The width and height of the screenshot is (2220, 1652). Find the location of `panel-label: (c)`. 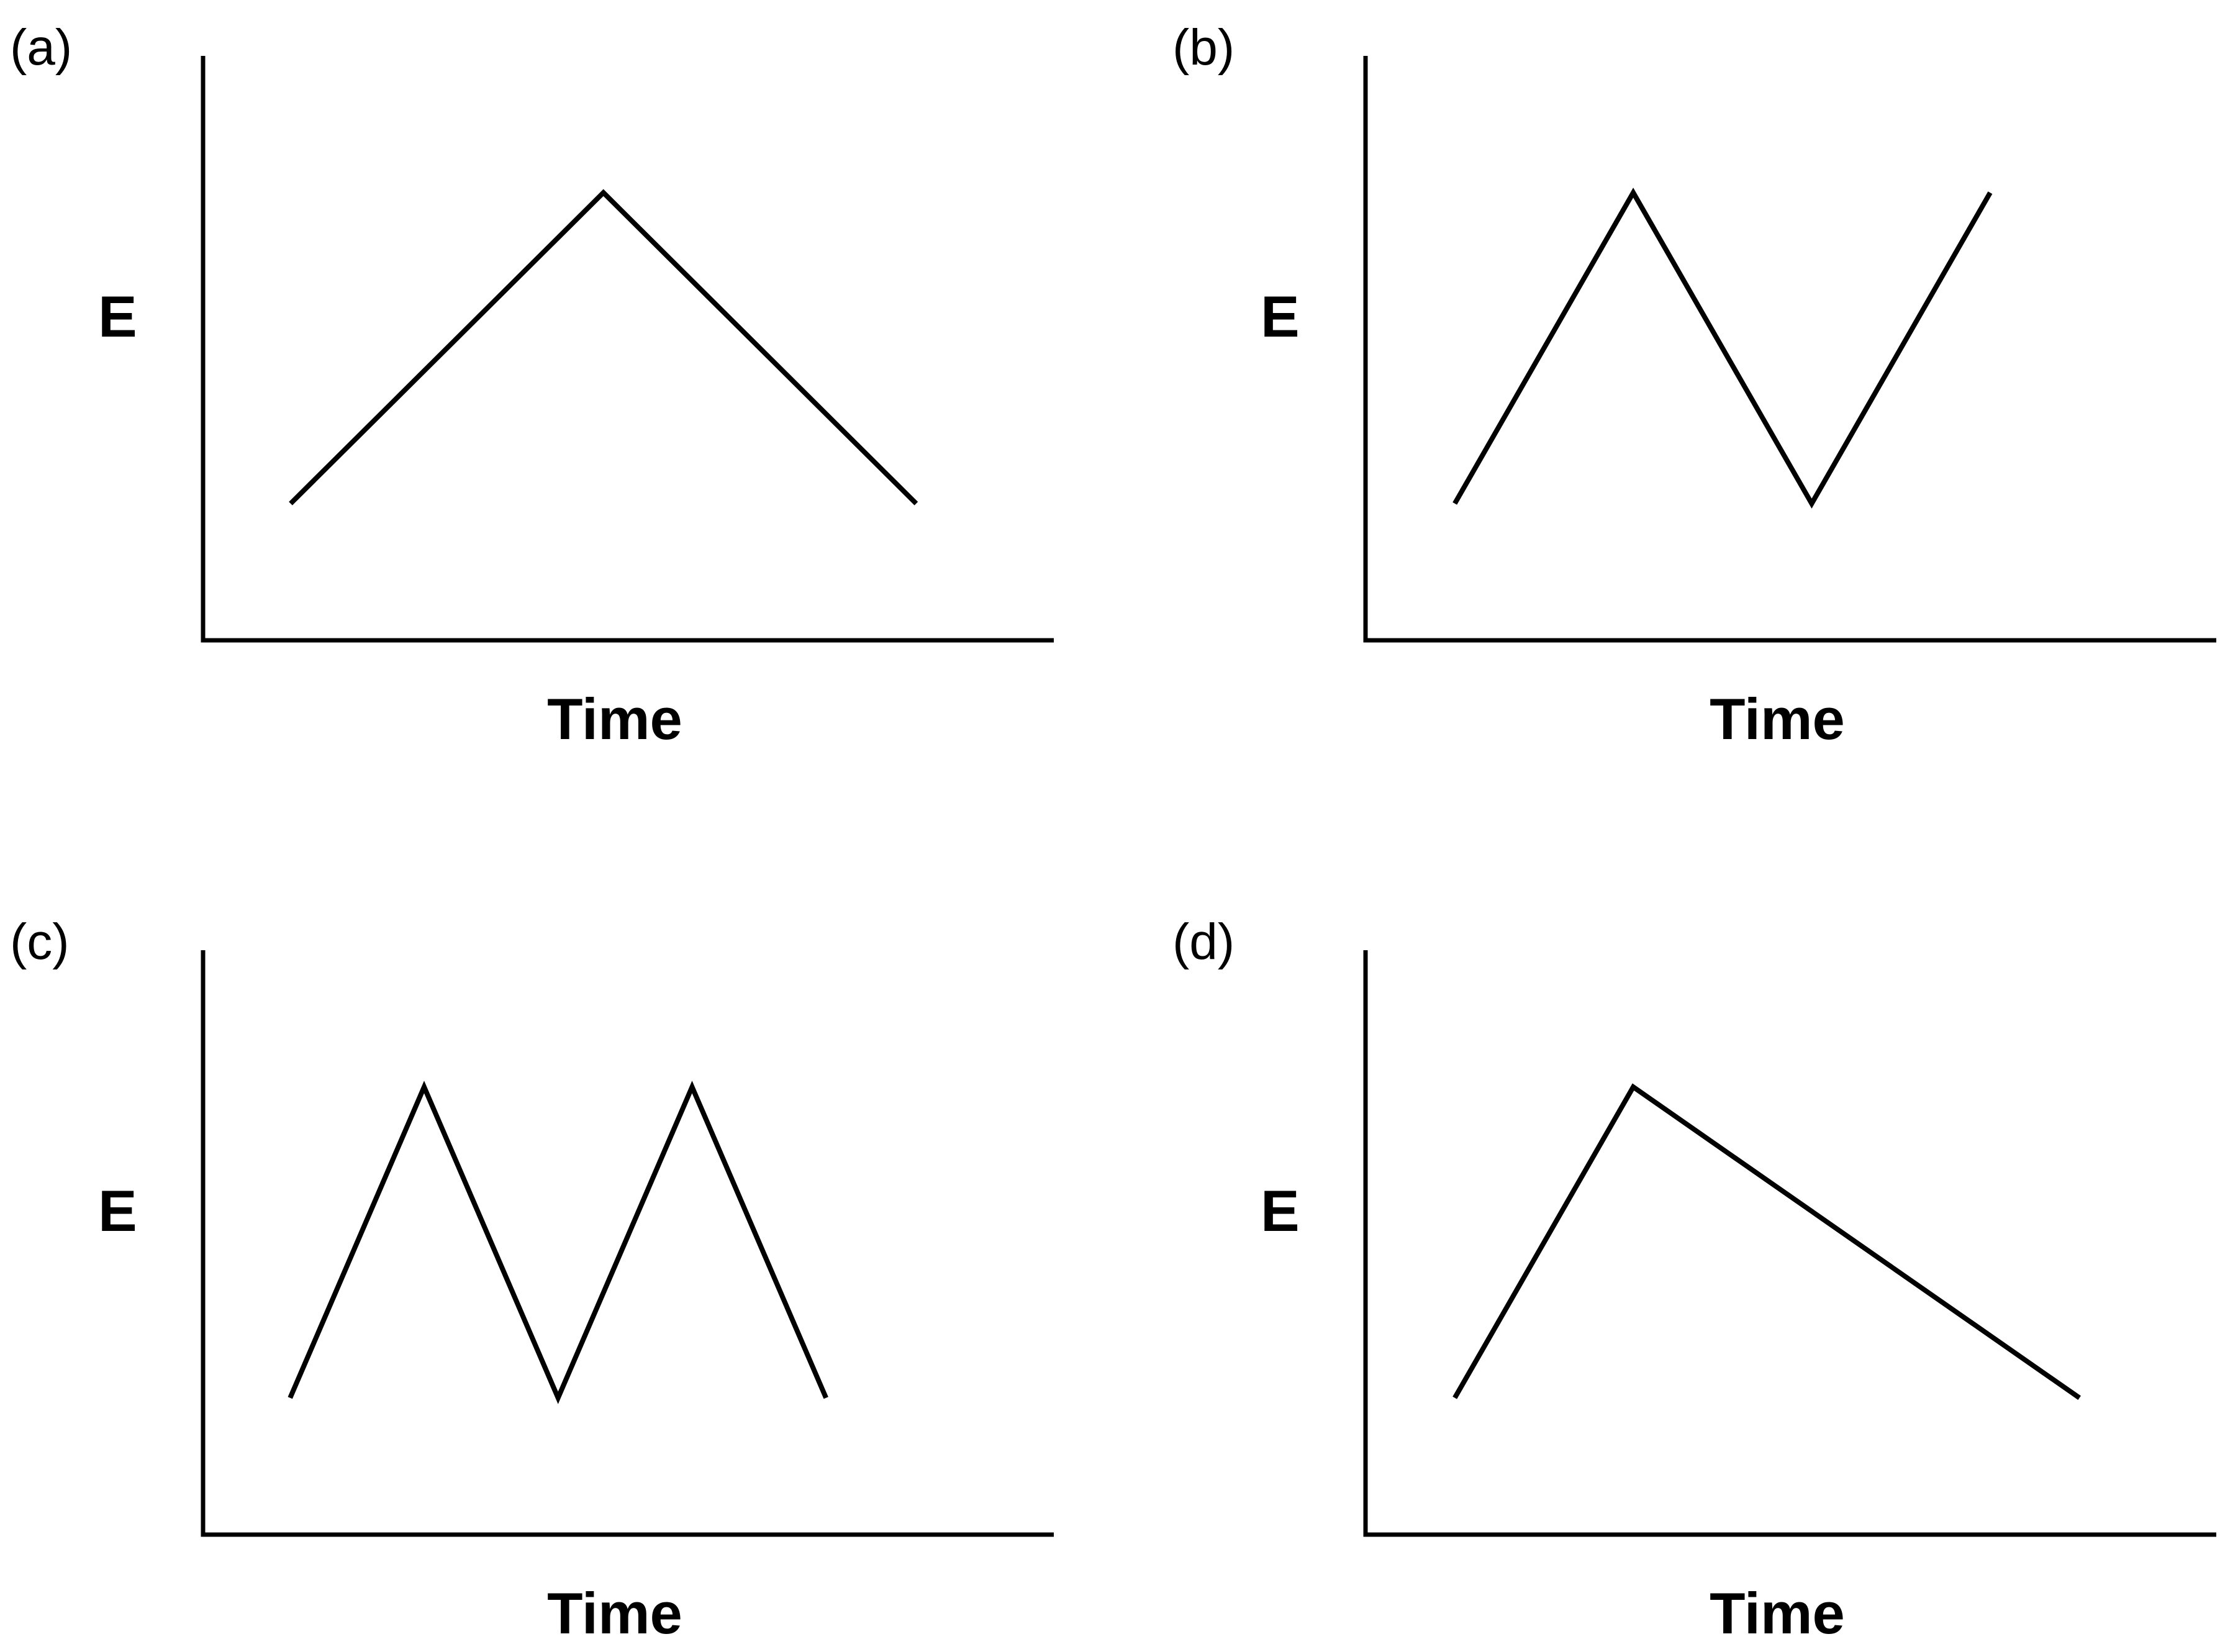

panel-label: (c) is located at coordinates (40, 942).